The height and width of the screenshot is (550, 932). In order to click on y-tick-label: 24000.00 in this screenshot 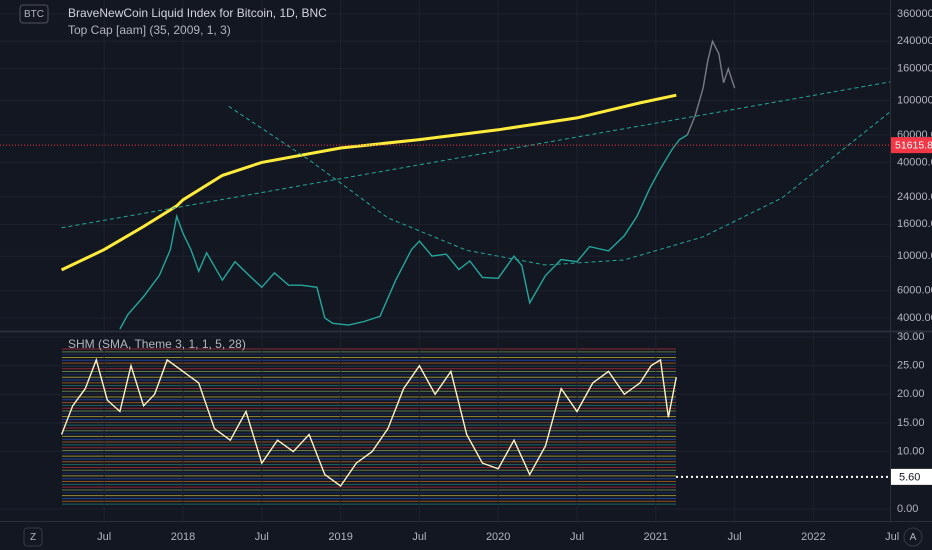, I will do `click(914, 197)`.